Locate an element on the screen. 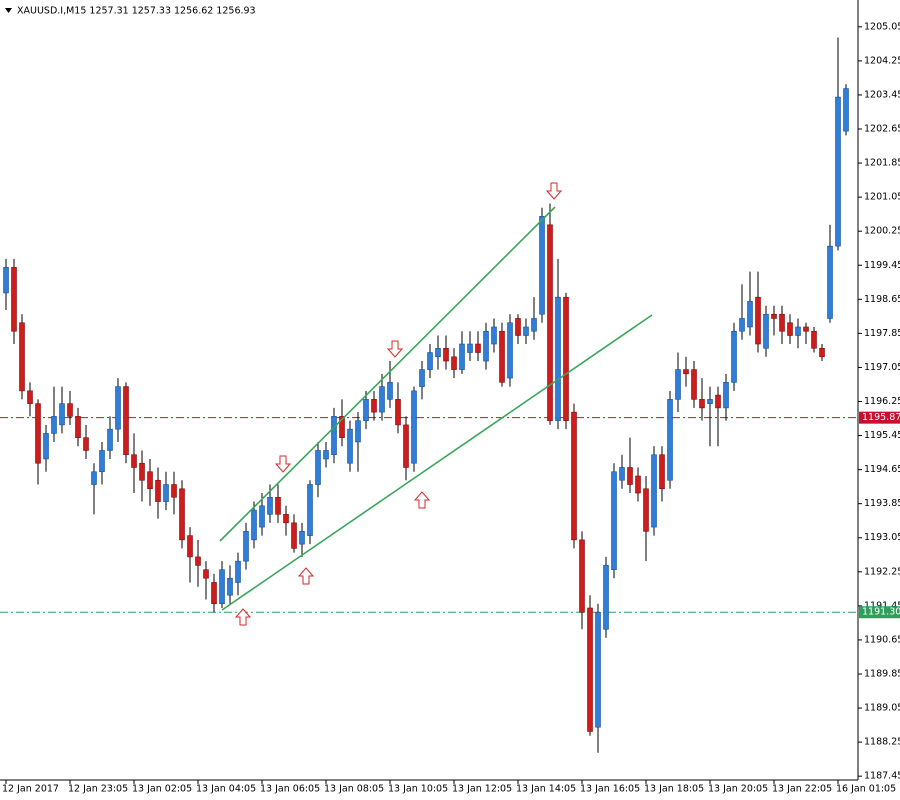 This screenshot has height=800, width=900. y-tick-label: 1187.45 is located at coordinates (882, 776).